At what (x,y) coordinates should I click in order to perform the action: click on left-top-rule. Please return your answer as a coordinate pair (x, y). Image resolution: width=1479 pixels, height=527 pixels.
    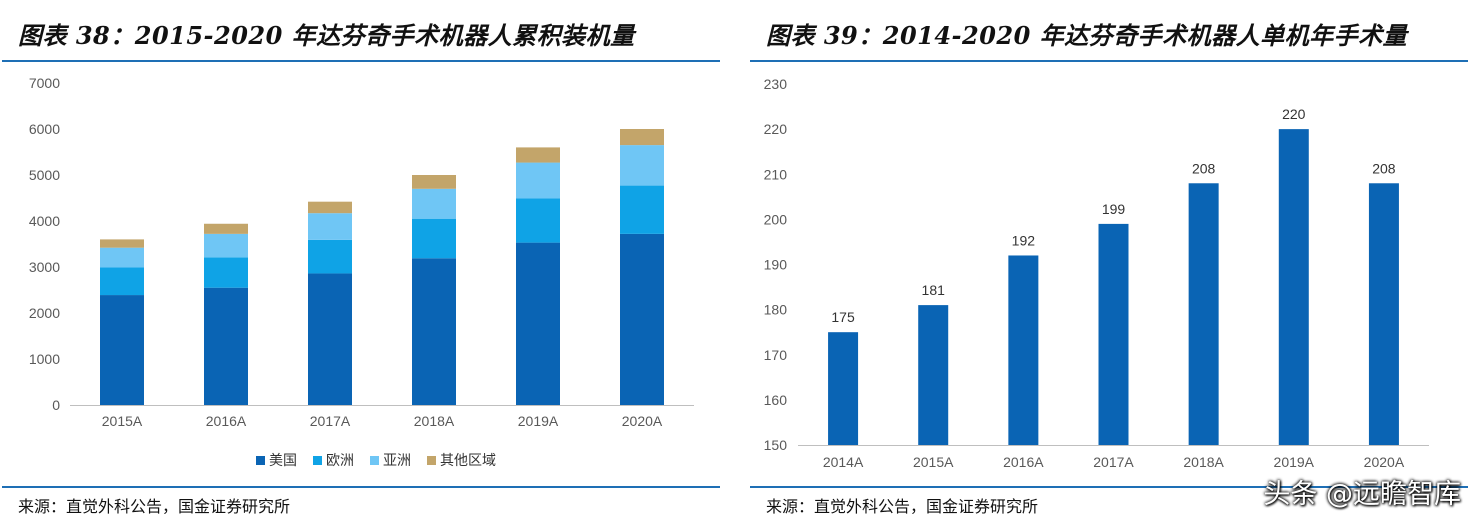
    Looking at the image, I should click on (361, 61).